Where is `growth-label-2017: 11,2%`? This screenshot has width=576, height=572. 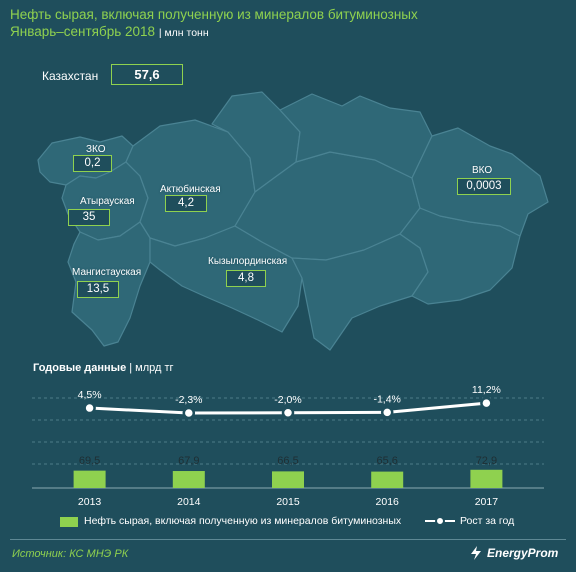 growth-label-2017: 11,2% is located at coordinates (486, 390).